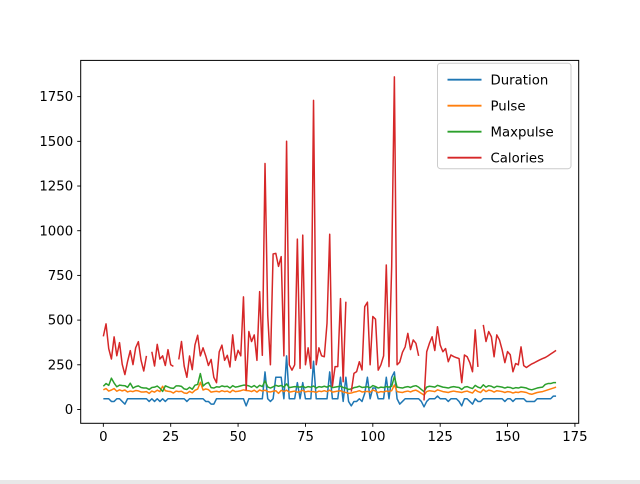 Image resolution: width=640 pixels, height=484 pixels. I want to click on series-line-maxpulse, so click(329, 382).